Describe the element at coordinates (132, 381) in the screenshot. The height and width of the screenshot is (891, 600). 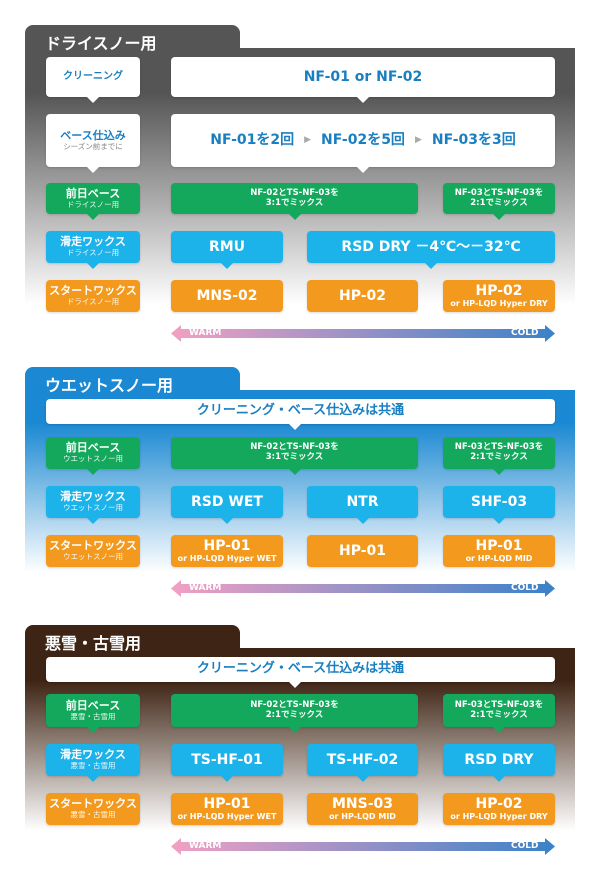
I see `section-title: ウエットスノー用` at that location.